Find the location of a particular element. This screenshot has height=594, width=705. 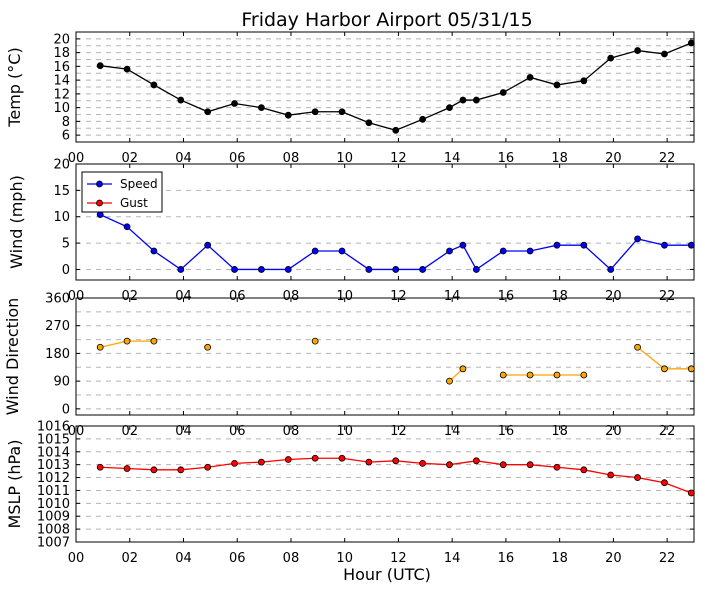

y-tick-label: 1009 is located at coordinates (53, 517).